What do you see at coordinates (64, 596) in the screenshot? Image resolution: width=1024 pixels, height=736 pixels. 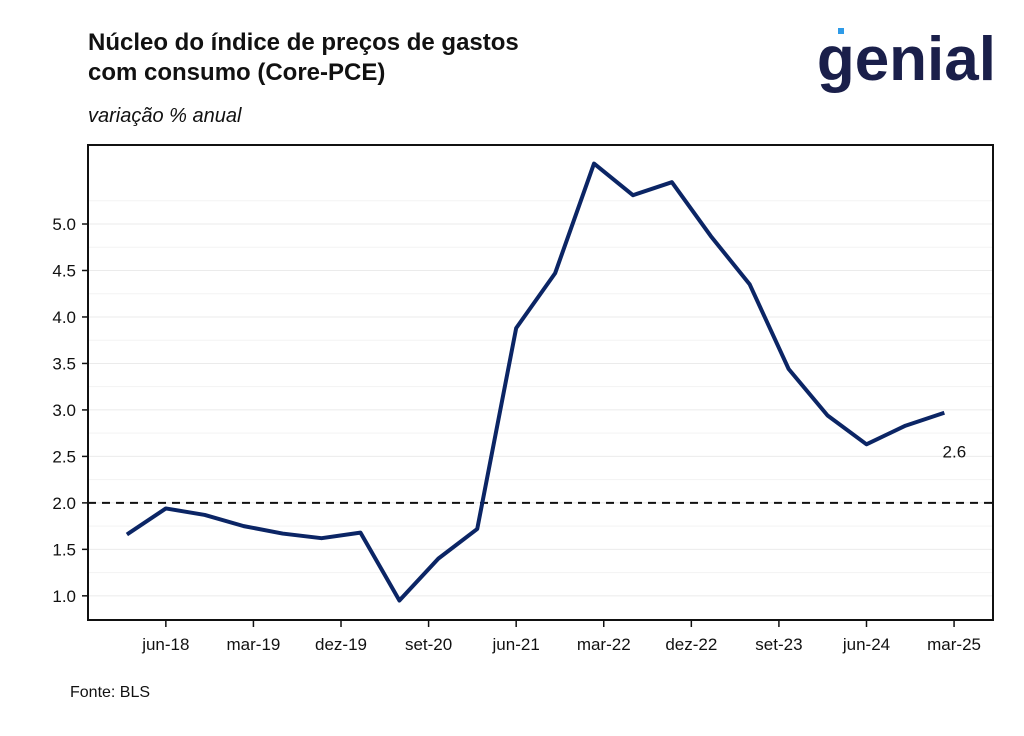 I see `y-tick-label: 1.0` at bounding box center [64, 596].